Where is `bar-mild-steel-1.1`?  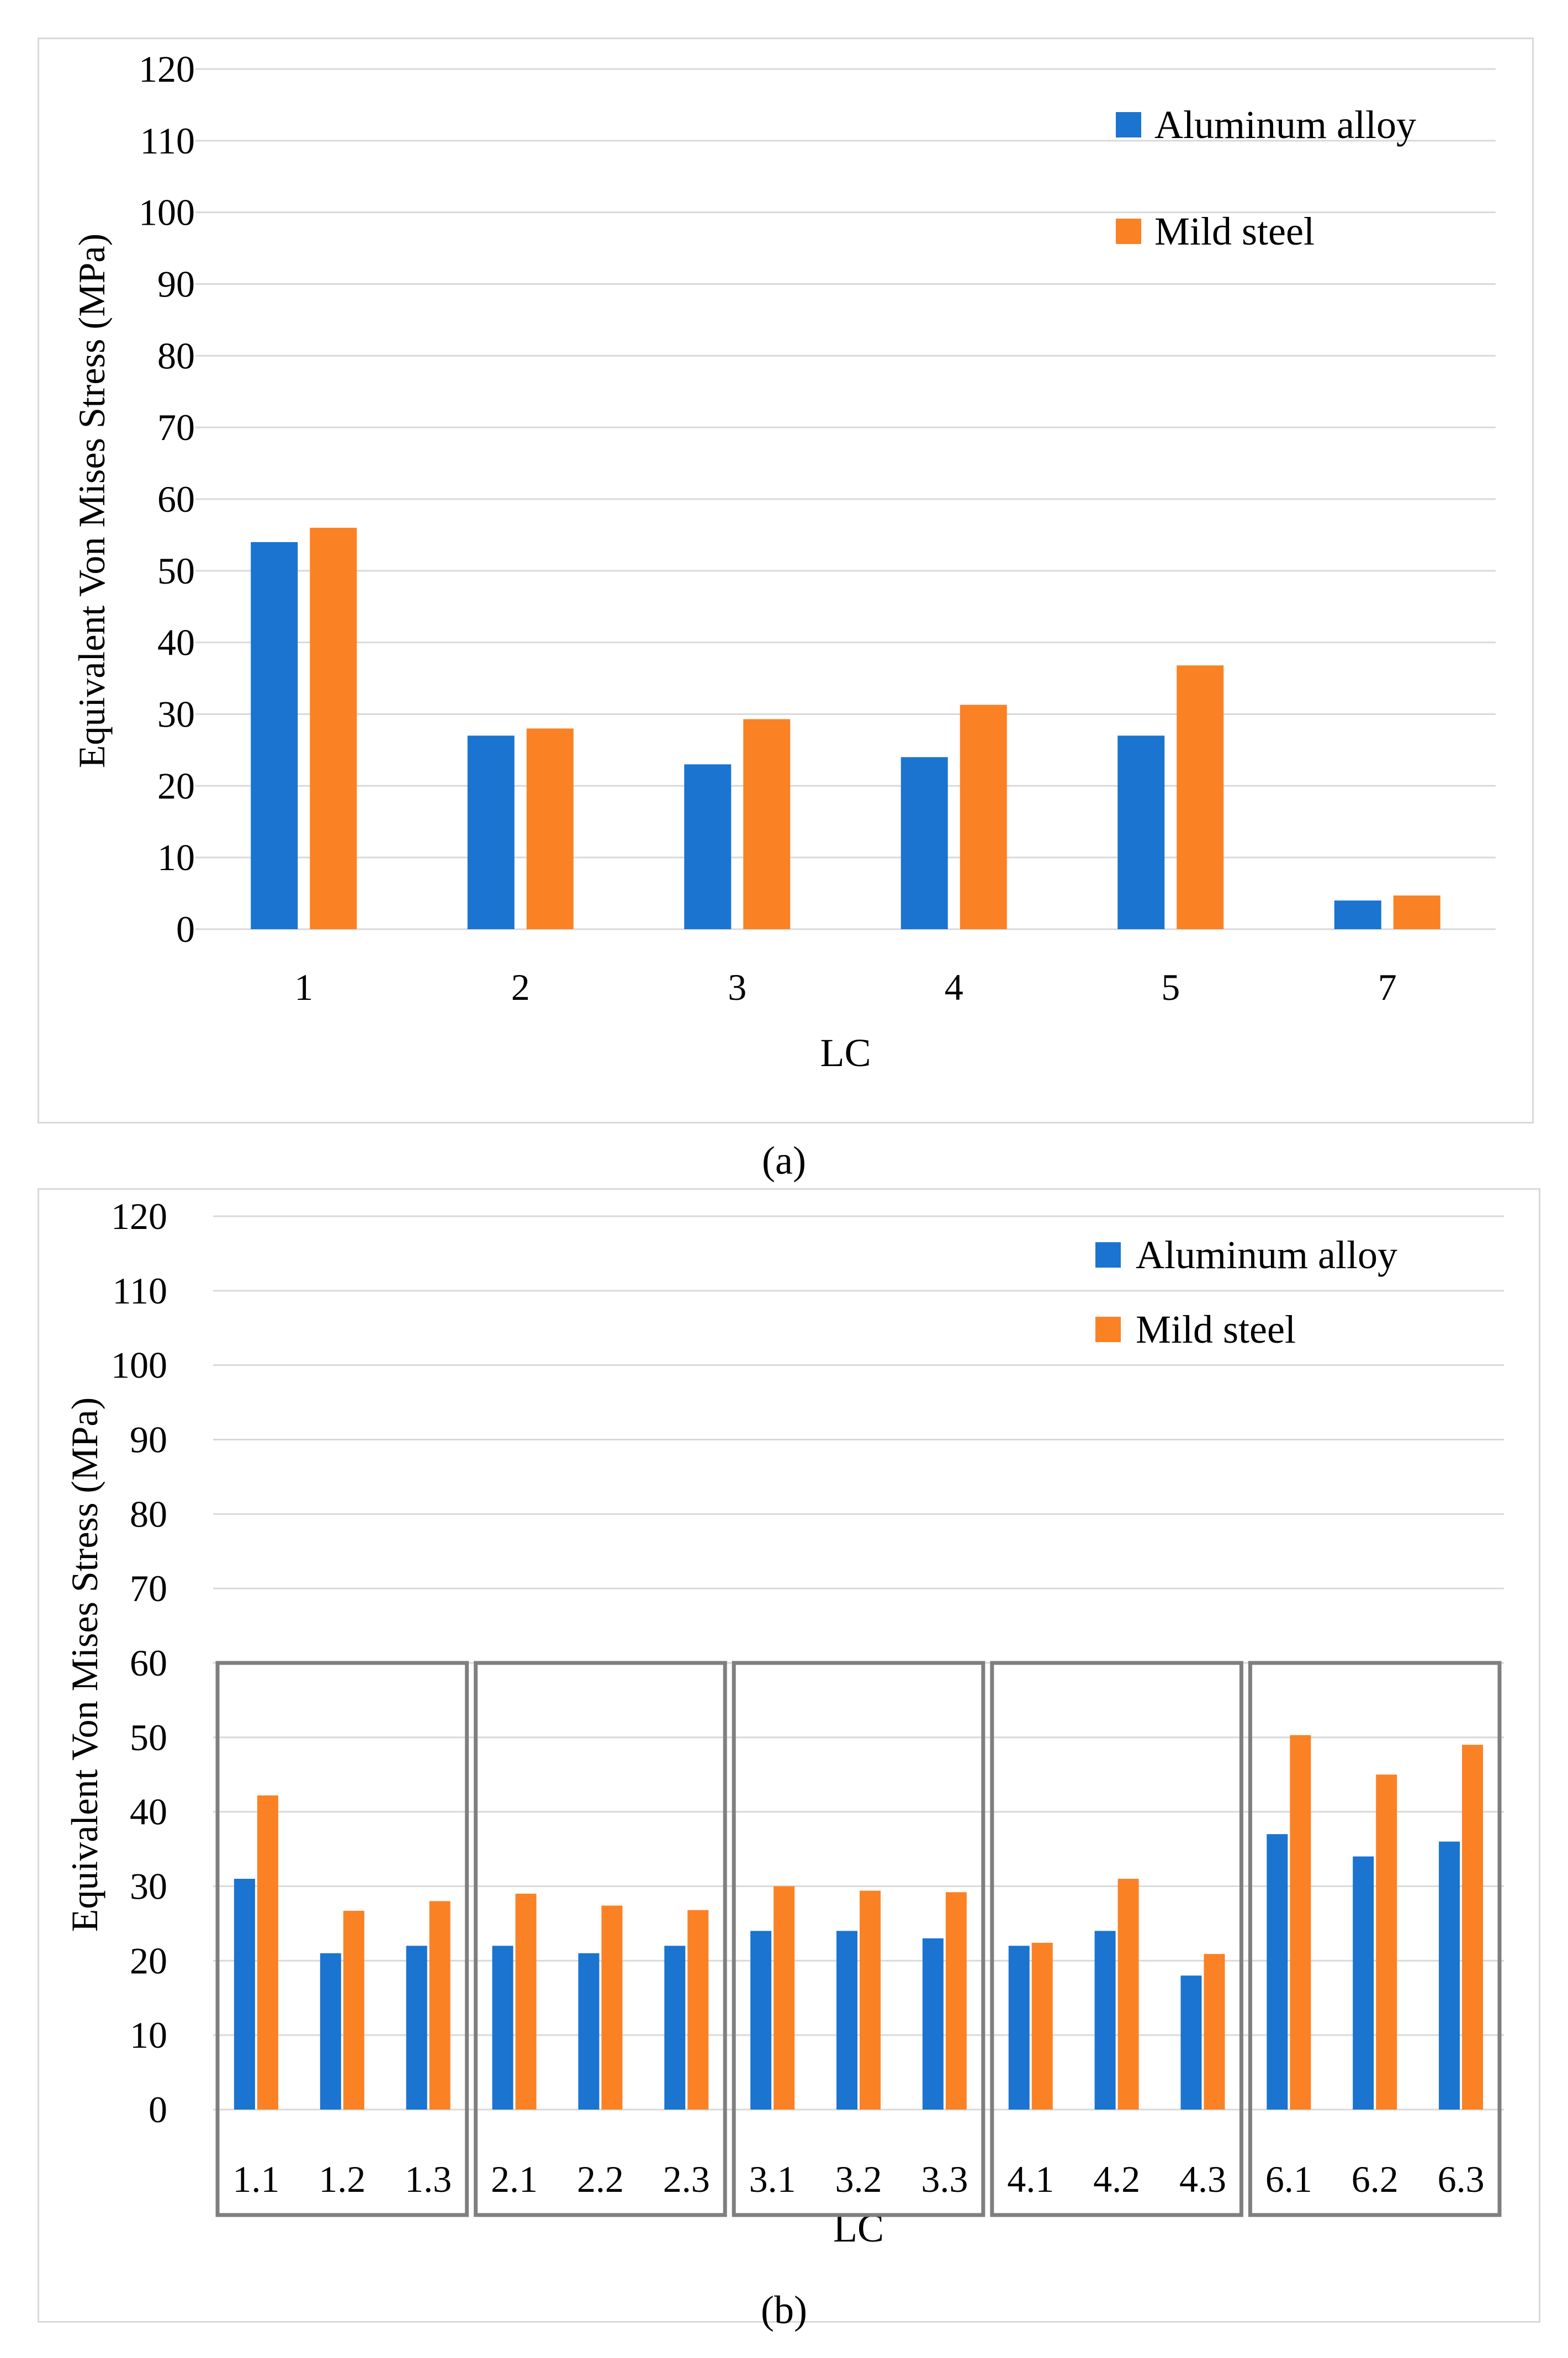 bar-mild-steel-1.1 is located at coordinates (268, 1952).